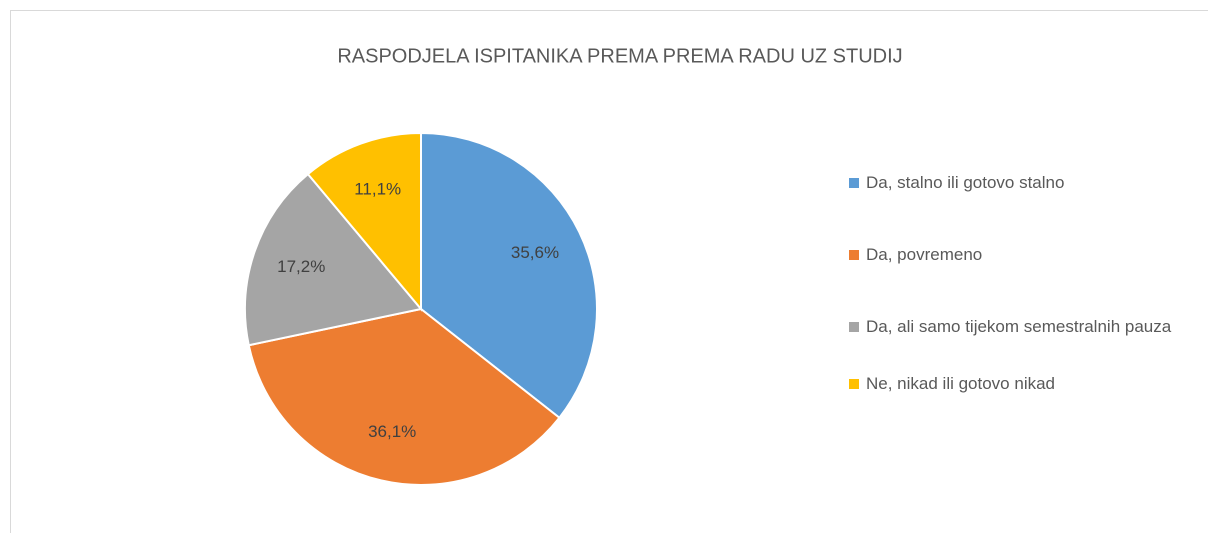 The image size is (1208, 533). I want to click on legend-label: Da, stalno ili gotovo stalno, so click(965, 182).